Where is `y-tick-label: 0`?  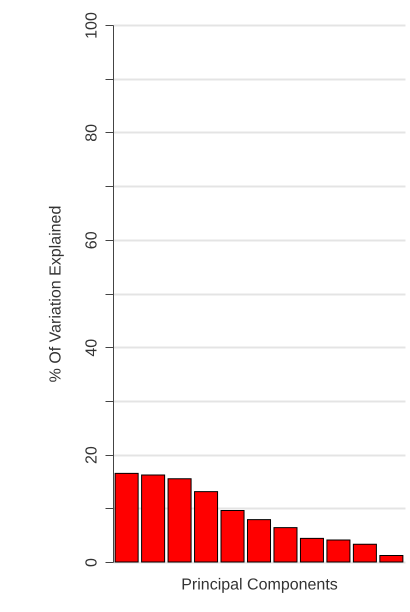 y-tick-label: 0 is located at coordinates (92, 562).